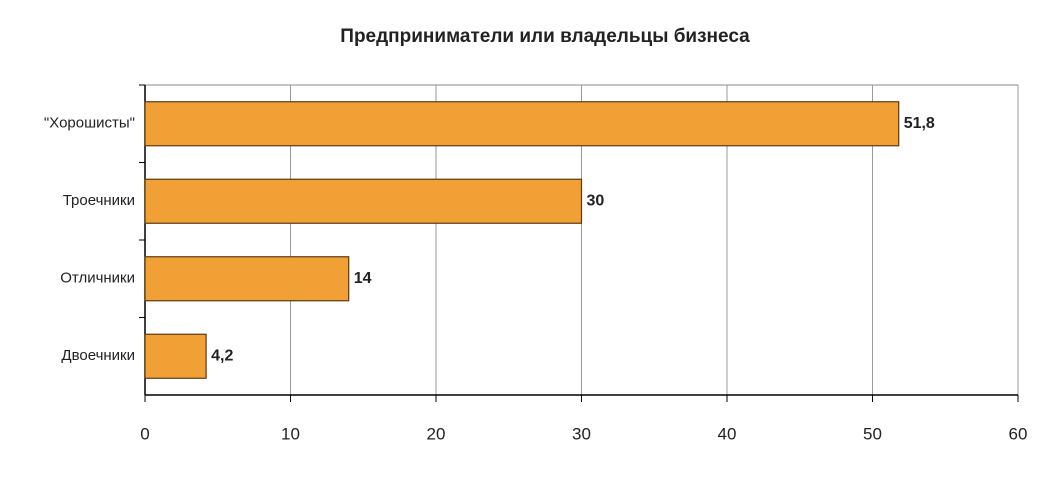 This screenshot has height=496, width=1043. What do you see at coordinates (581, 433) in the screenshot?
I see `x-tick-label: 30` at bounding box center [581, 433].